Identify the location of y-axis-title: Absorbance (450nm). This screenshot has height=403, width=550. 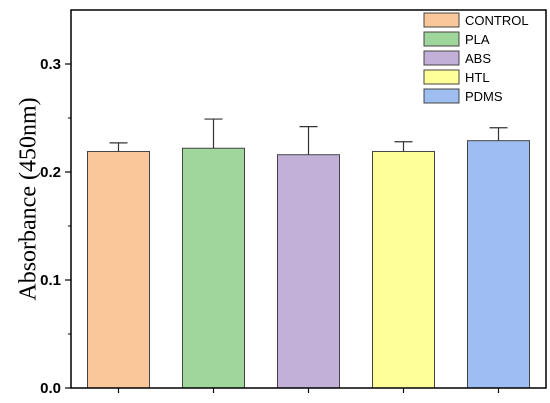
(29, 198).